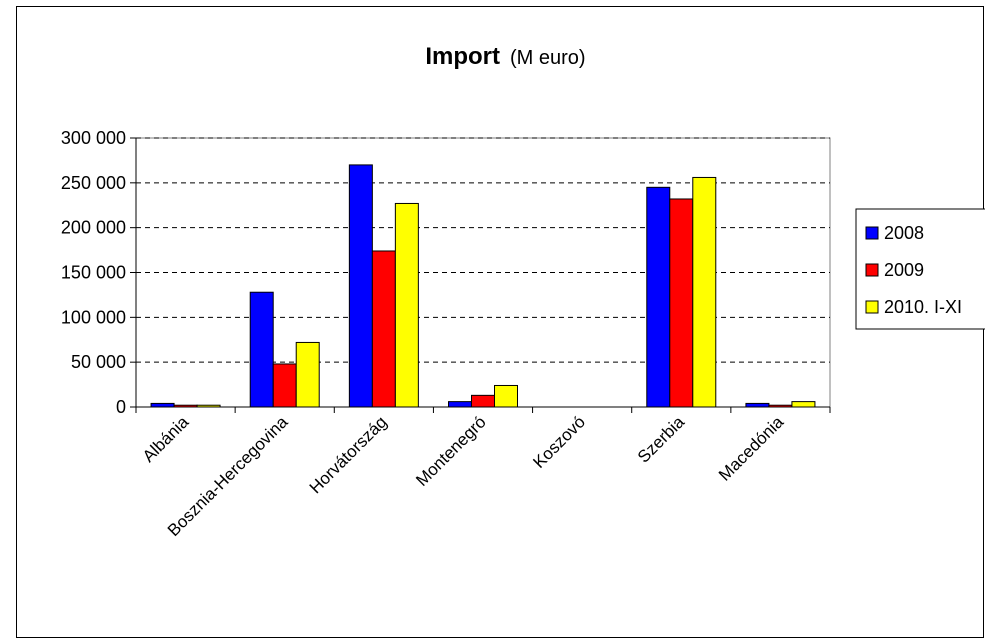 The image size is (985, 639). Describe the element at coordinates (462, 56) in the screenshot. I see `chart-title: Import` at that location.